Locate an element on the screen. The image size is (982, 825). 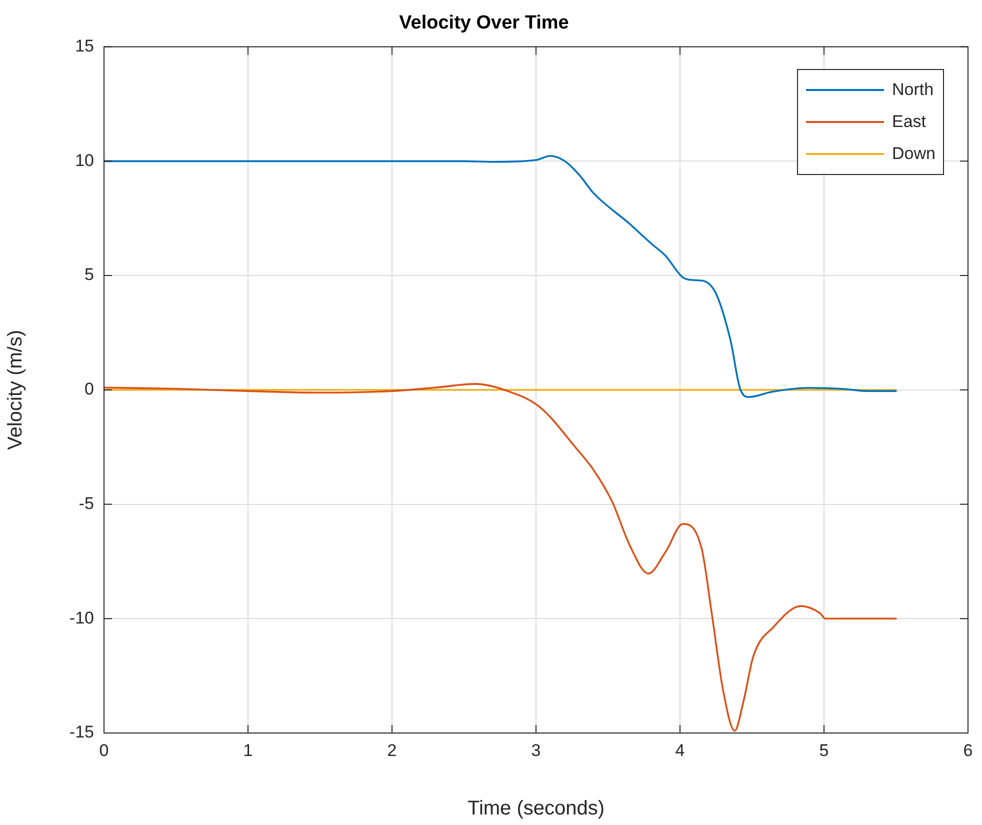
x-tick-label: 5 is located at coordinates (824, 750).